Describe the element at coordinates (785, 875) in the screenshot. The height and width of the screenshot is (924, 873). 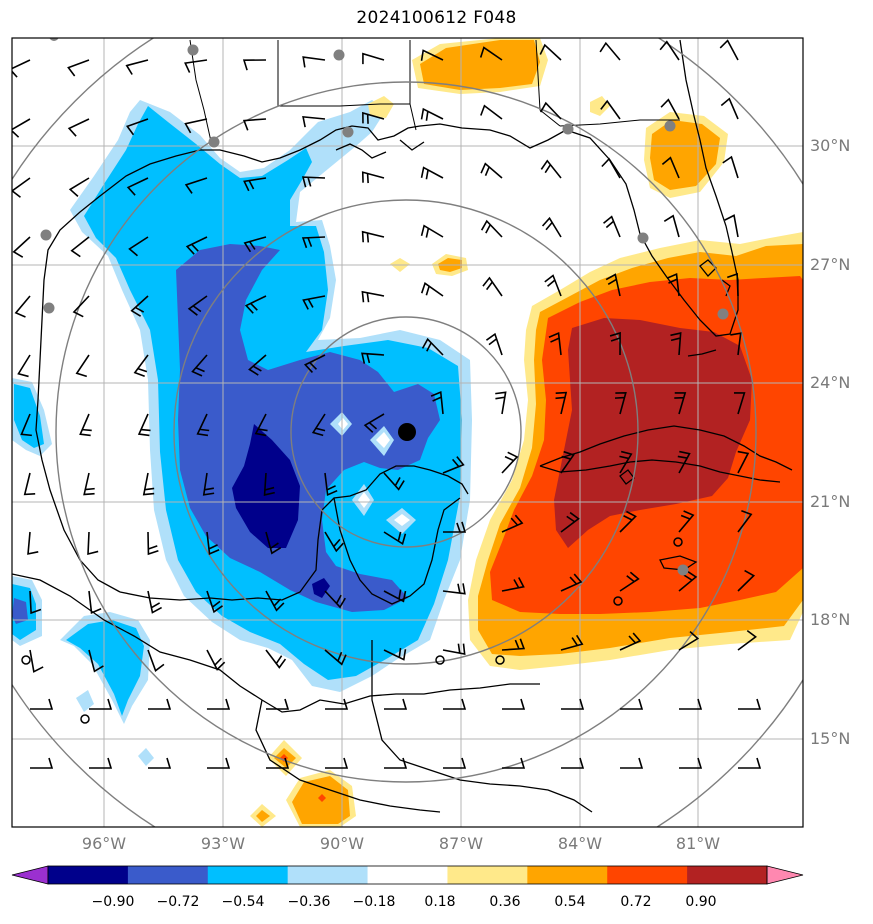
I see `colorbar-extend-high` at that location.